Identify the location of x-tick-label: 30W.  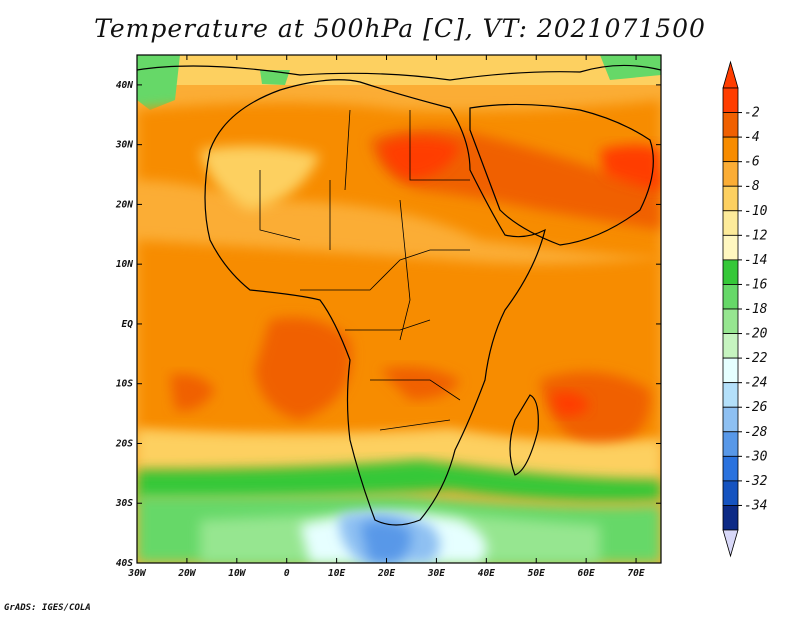
(136, 573).